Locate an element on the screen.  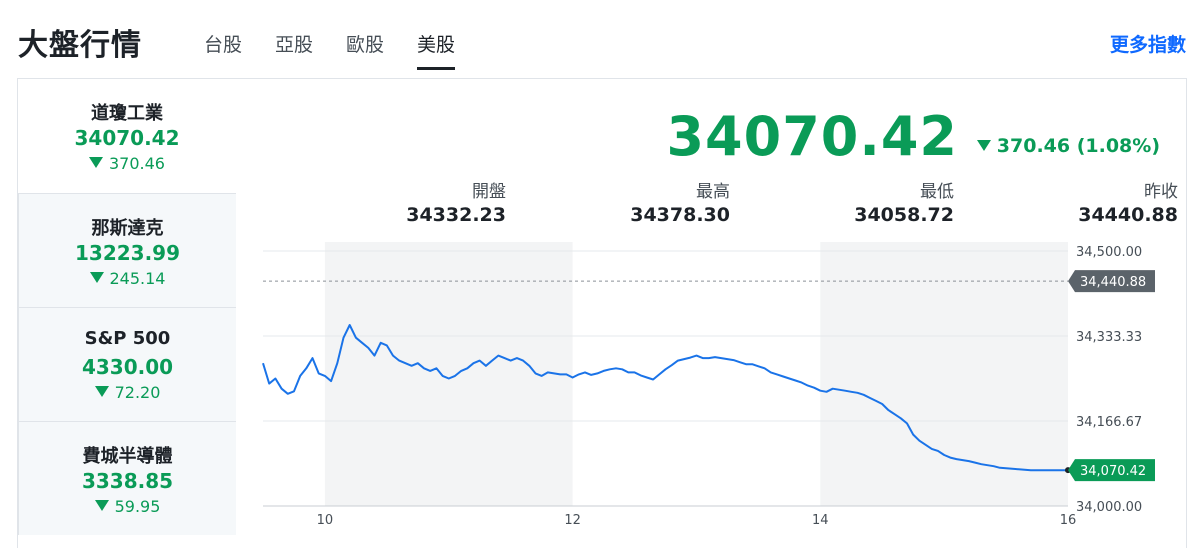
index-change-value: 72.20 is located at coordinates (137, 392).